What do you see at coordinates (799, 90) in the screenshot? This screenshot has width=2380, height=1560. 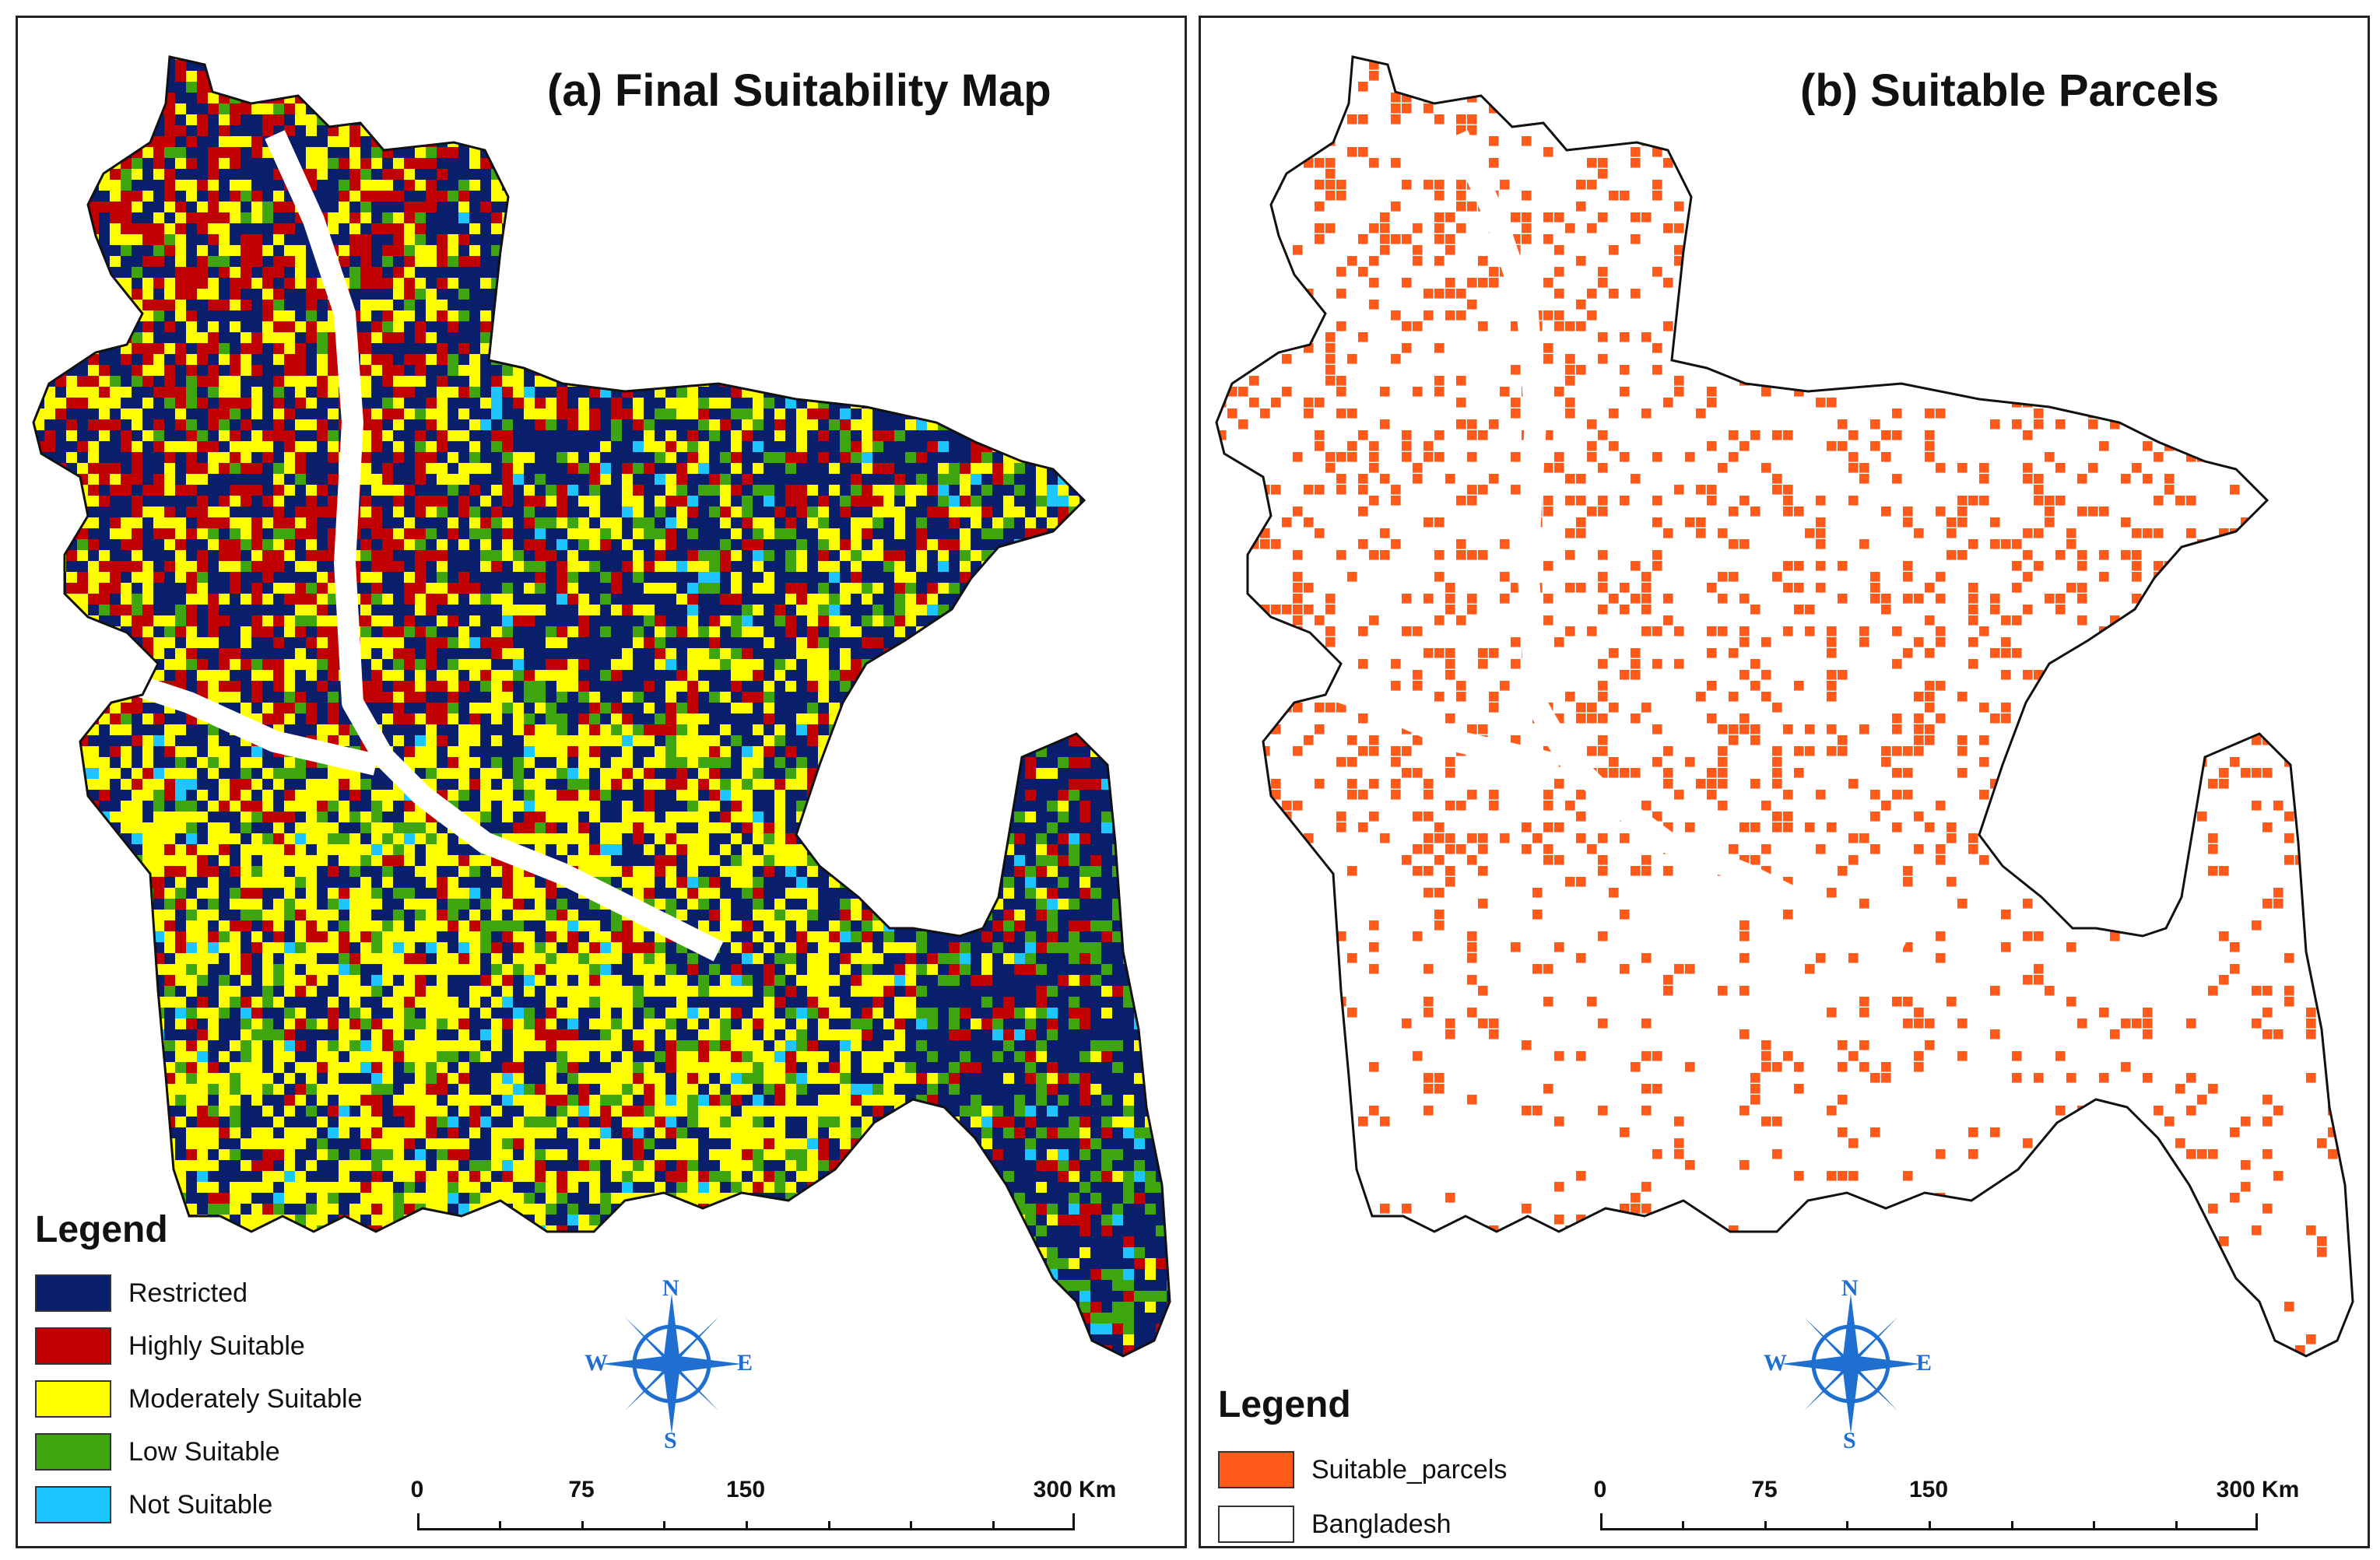 I see `panel-a-title: (a) Final Suitability Map` at bounding box center [799, 90].